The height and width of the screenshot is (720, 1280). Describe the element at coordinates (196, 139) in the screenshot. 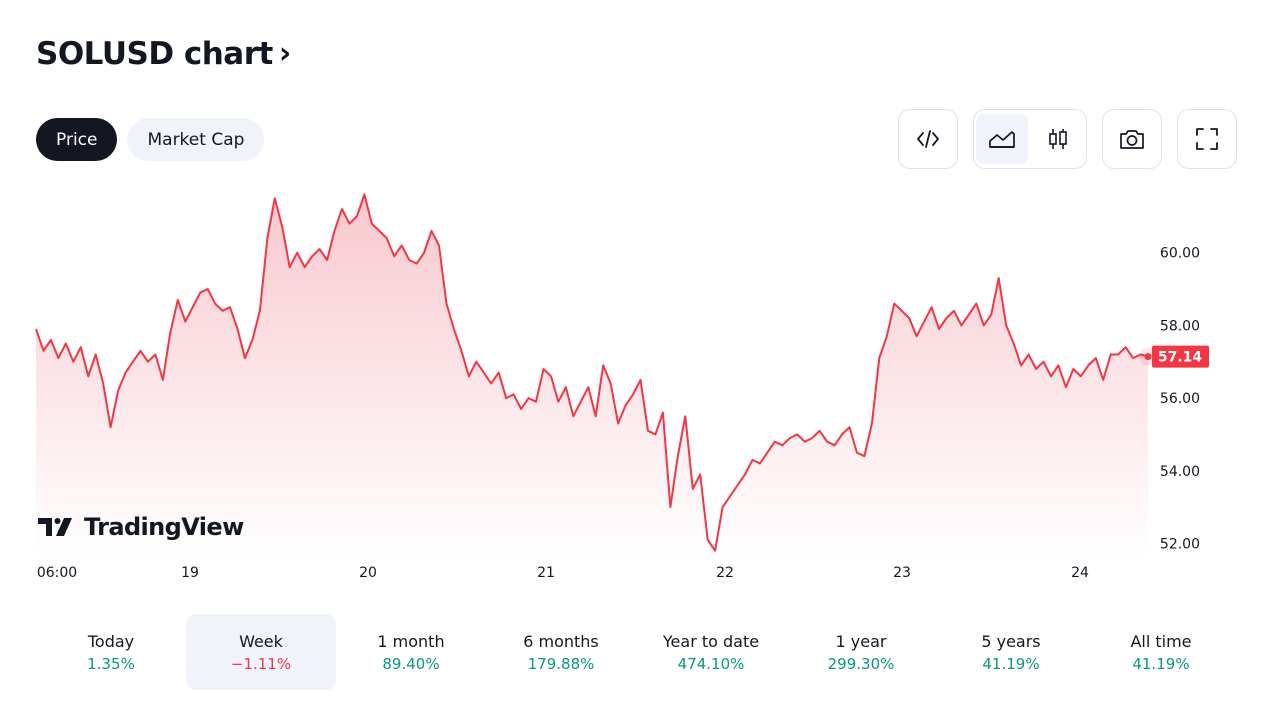

I see `tab-market-cap: Market Cap` at that location.